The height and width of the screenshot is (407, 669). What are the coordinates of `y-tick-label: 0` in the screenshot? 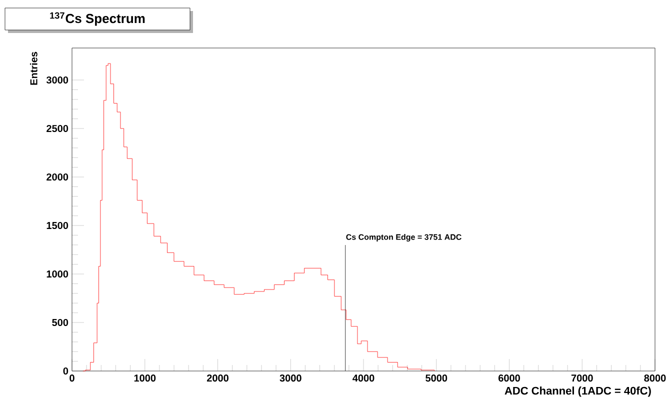 It's located at (65, 371).